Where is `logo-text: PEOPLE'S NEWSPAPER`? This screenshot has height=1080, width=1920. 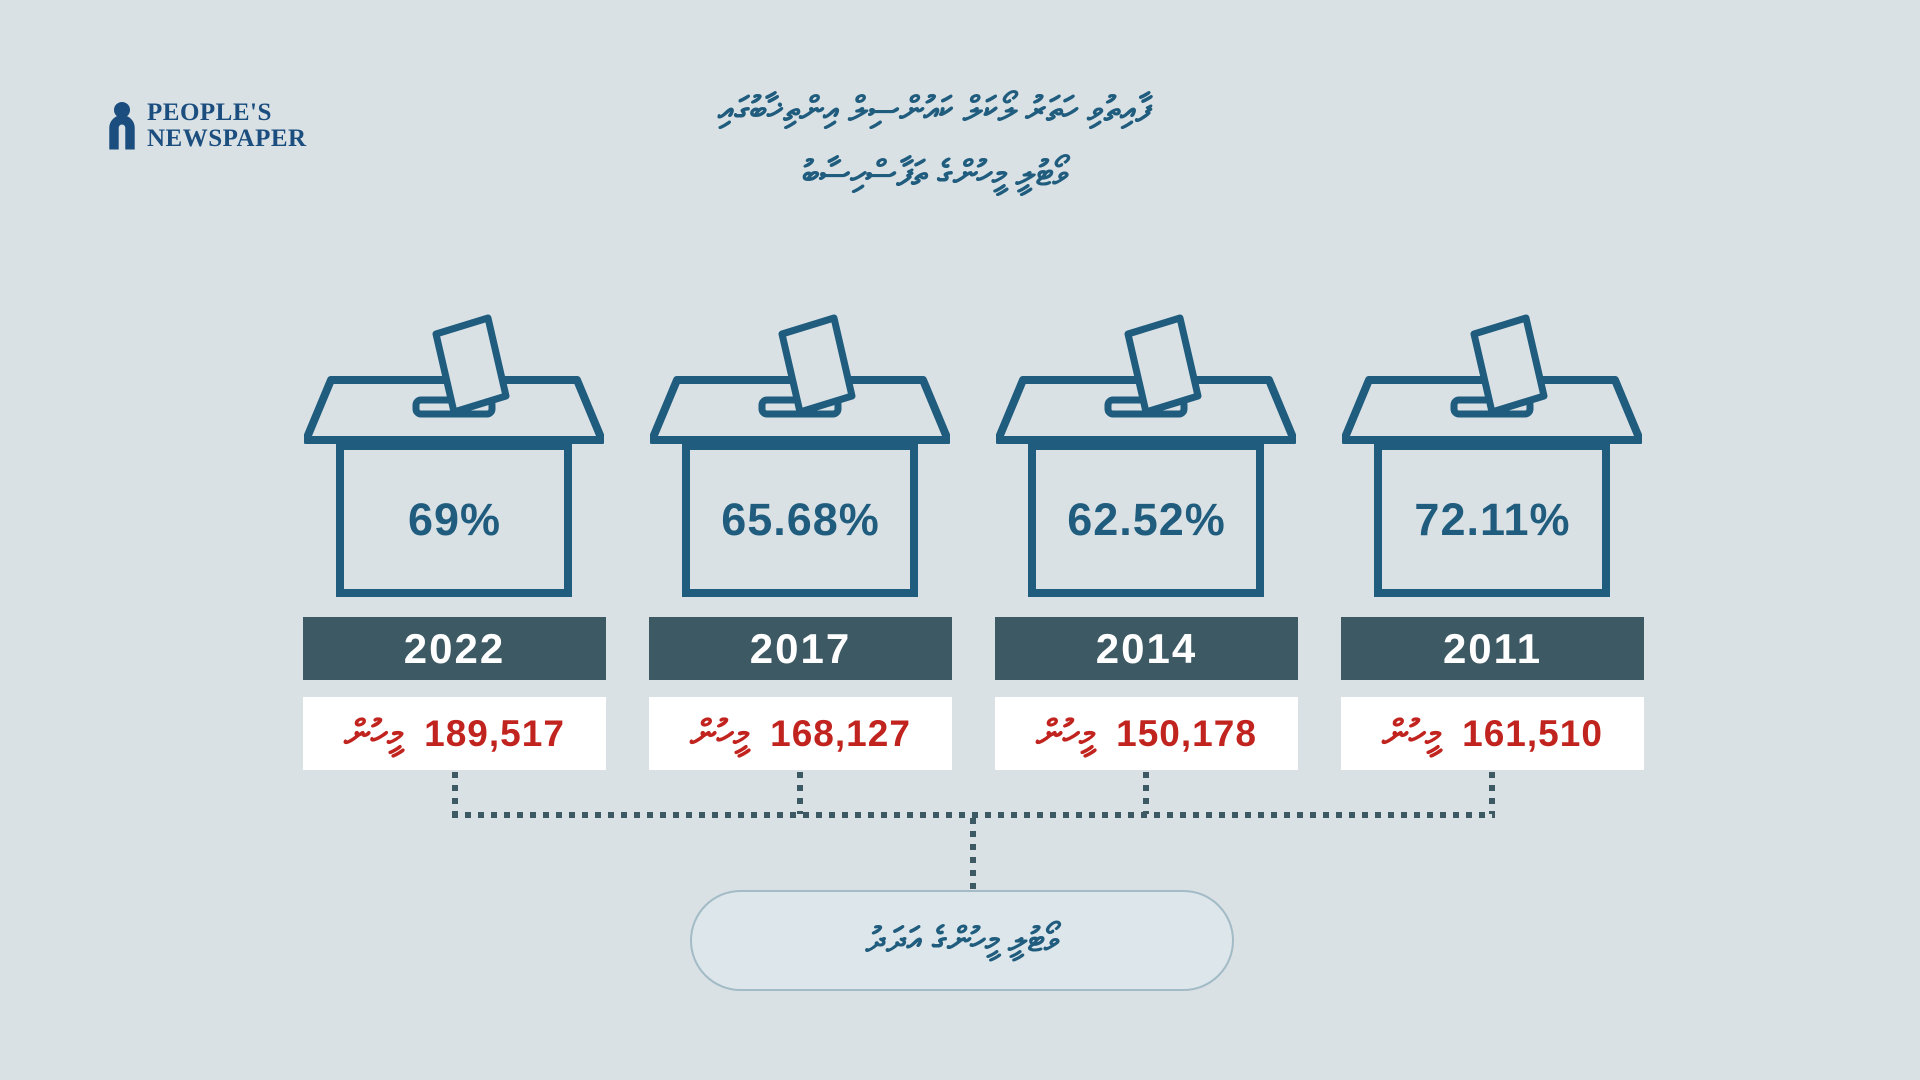
logo-text: PEOPLE'S NEWSPAPER is located at coordinates (227, 126).